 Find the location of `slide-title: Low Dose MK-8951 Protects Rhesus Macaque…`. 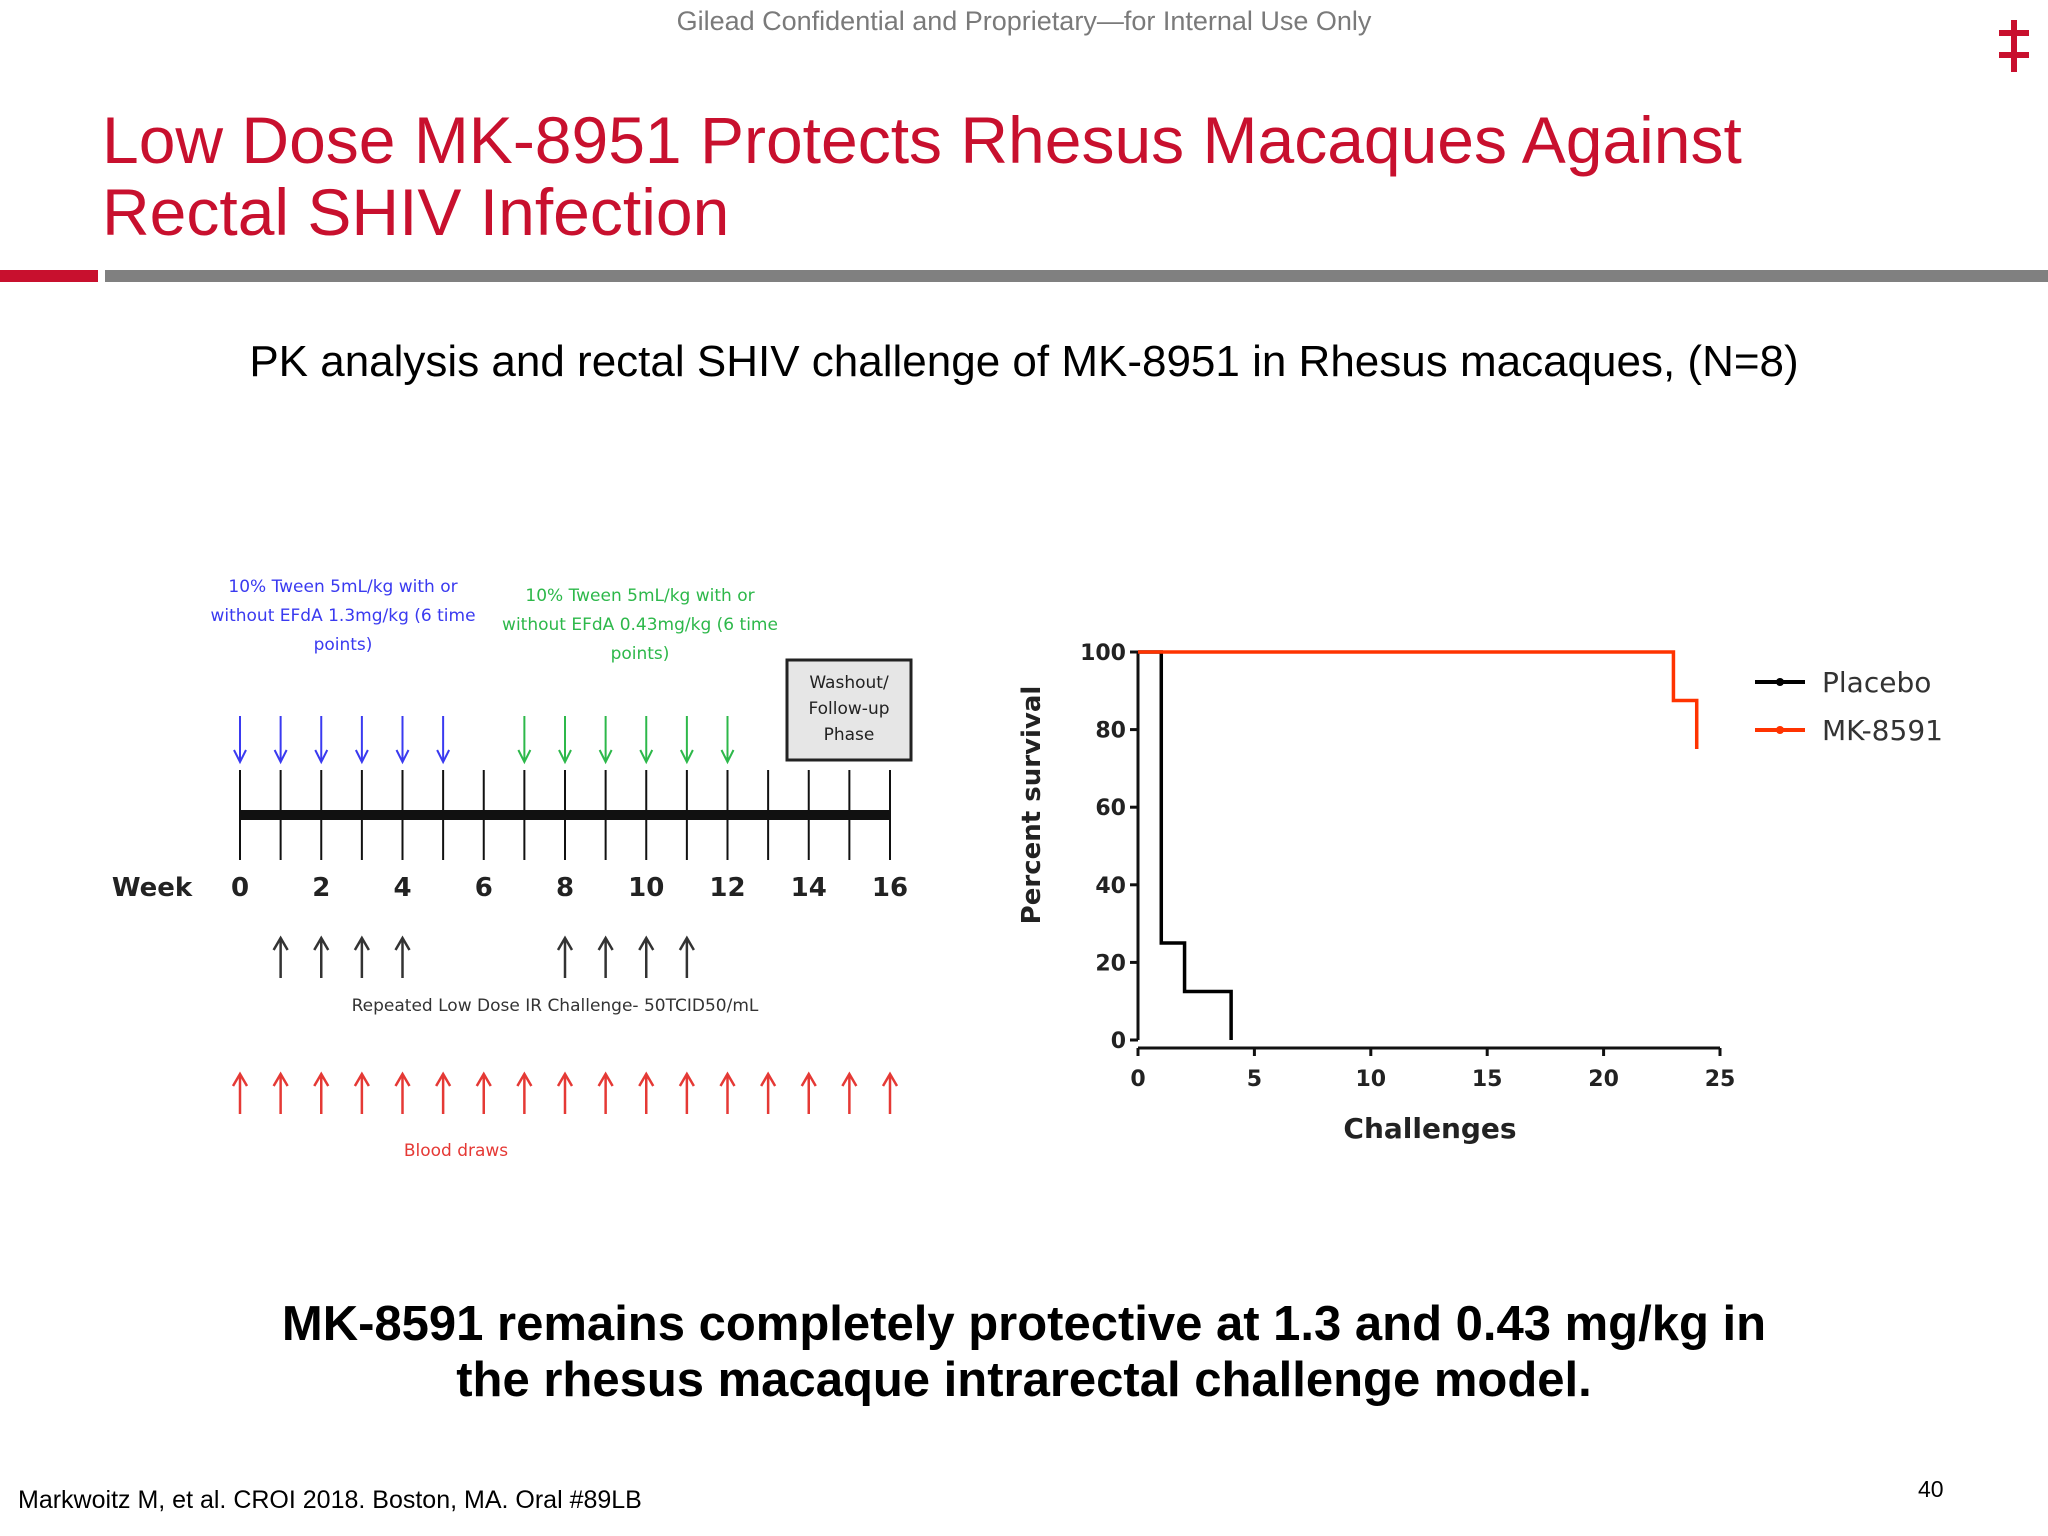

slide-title: Low Dose MK-8951 Protects Rhesus Macaque… is located at coordinates (1042, 176).